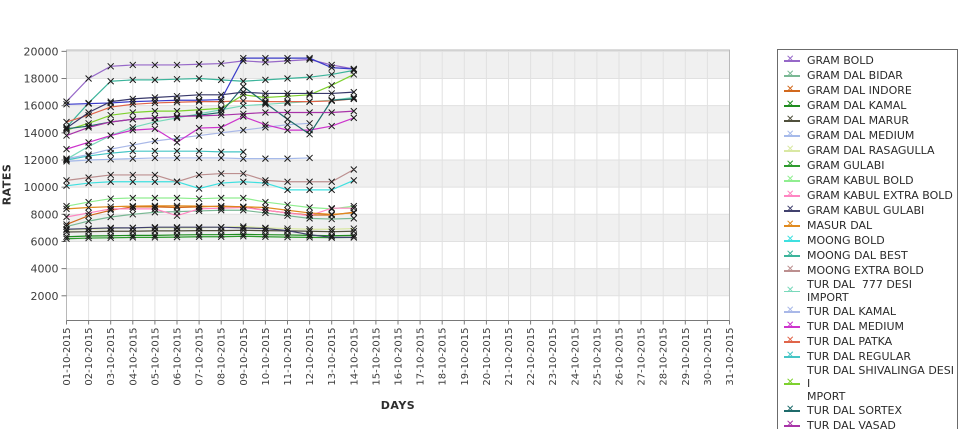  I want to click on svg-text: 30-10-2015, so click(708, 357).